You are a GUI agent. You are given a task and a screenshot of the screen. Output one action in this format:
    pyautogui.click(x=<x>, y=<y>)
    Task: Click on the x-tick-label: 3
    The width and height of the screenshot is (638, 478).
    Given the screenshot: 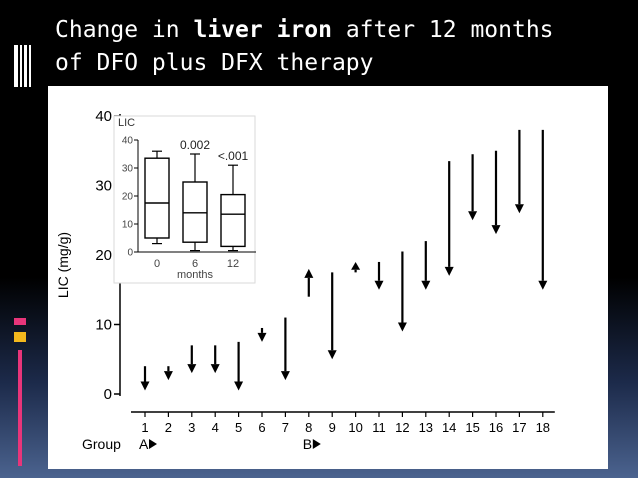 What is the action you would take?
    pyautogui.click(x=191, y=427)
    